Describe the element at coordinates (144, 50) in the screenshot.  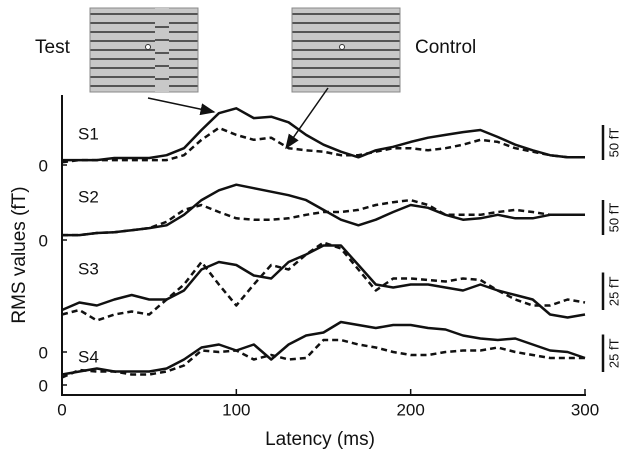
I see `test-stimulus-icon` at that location.